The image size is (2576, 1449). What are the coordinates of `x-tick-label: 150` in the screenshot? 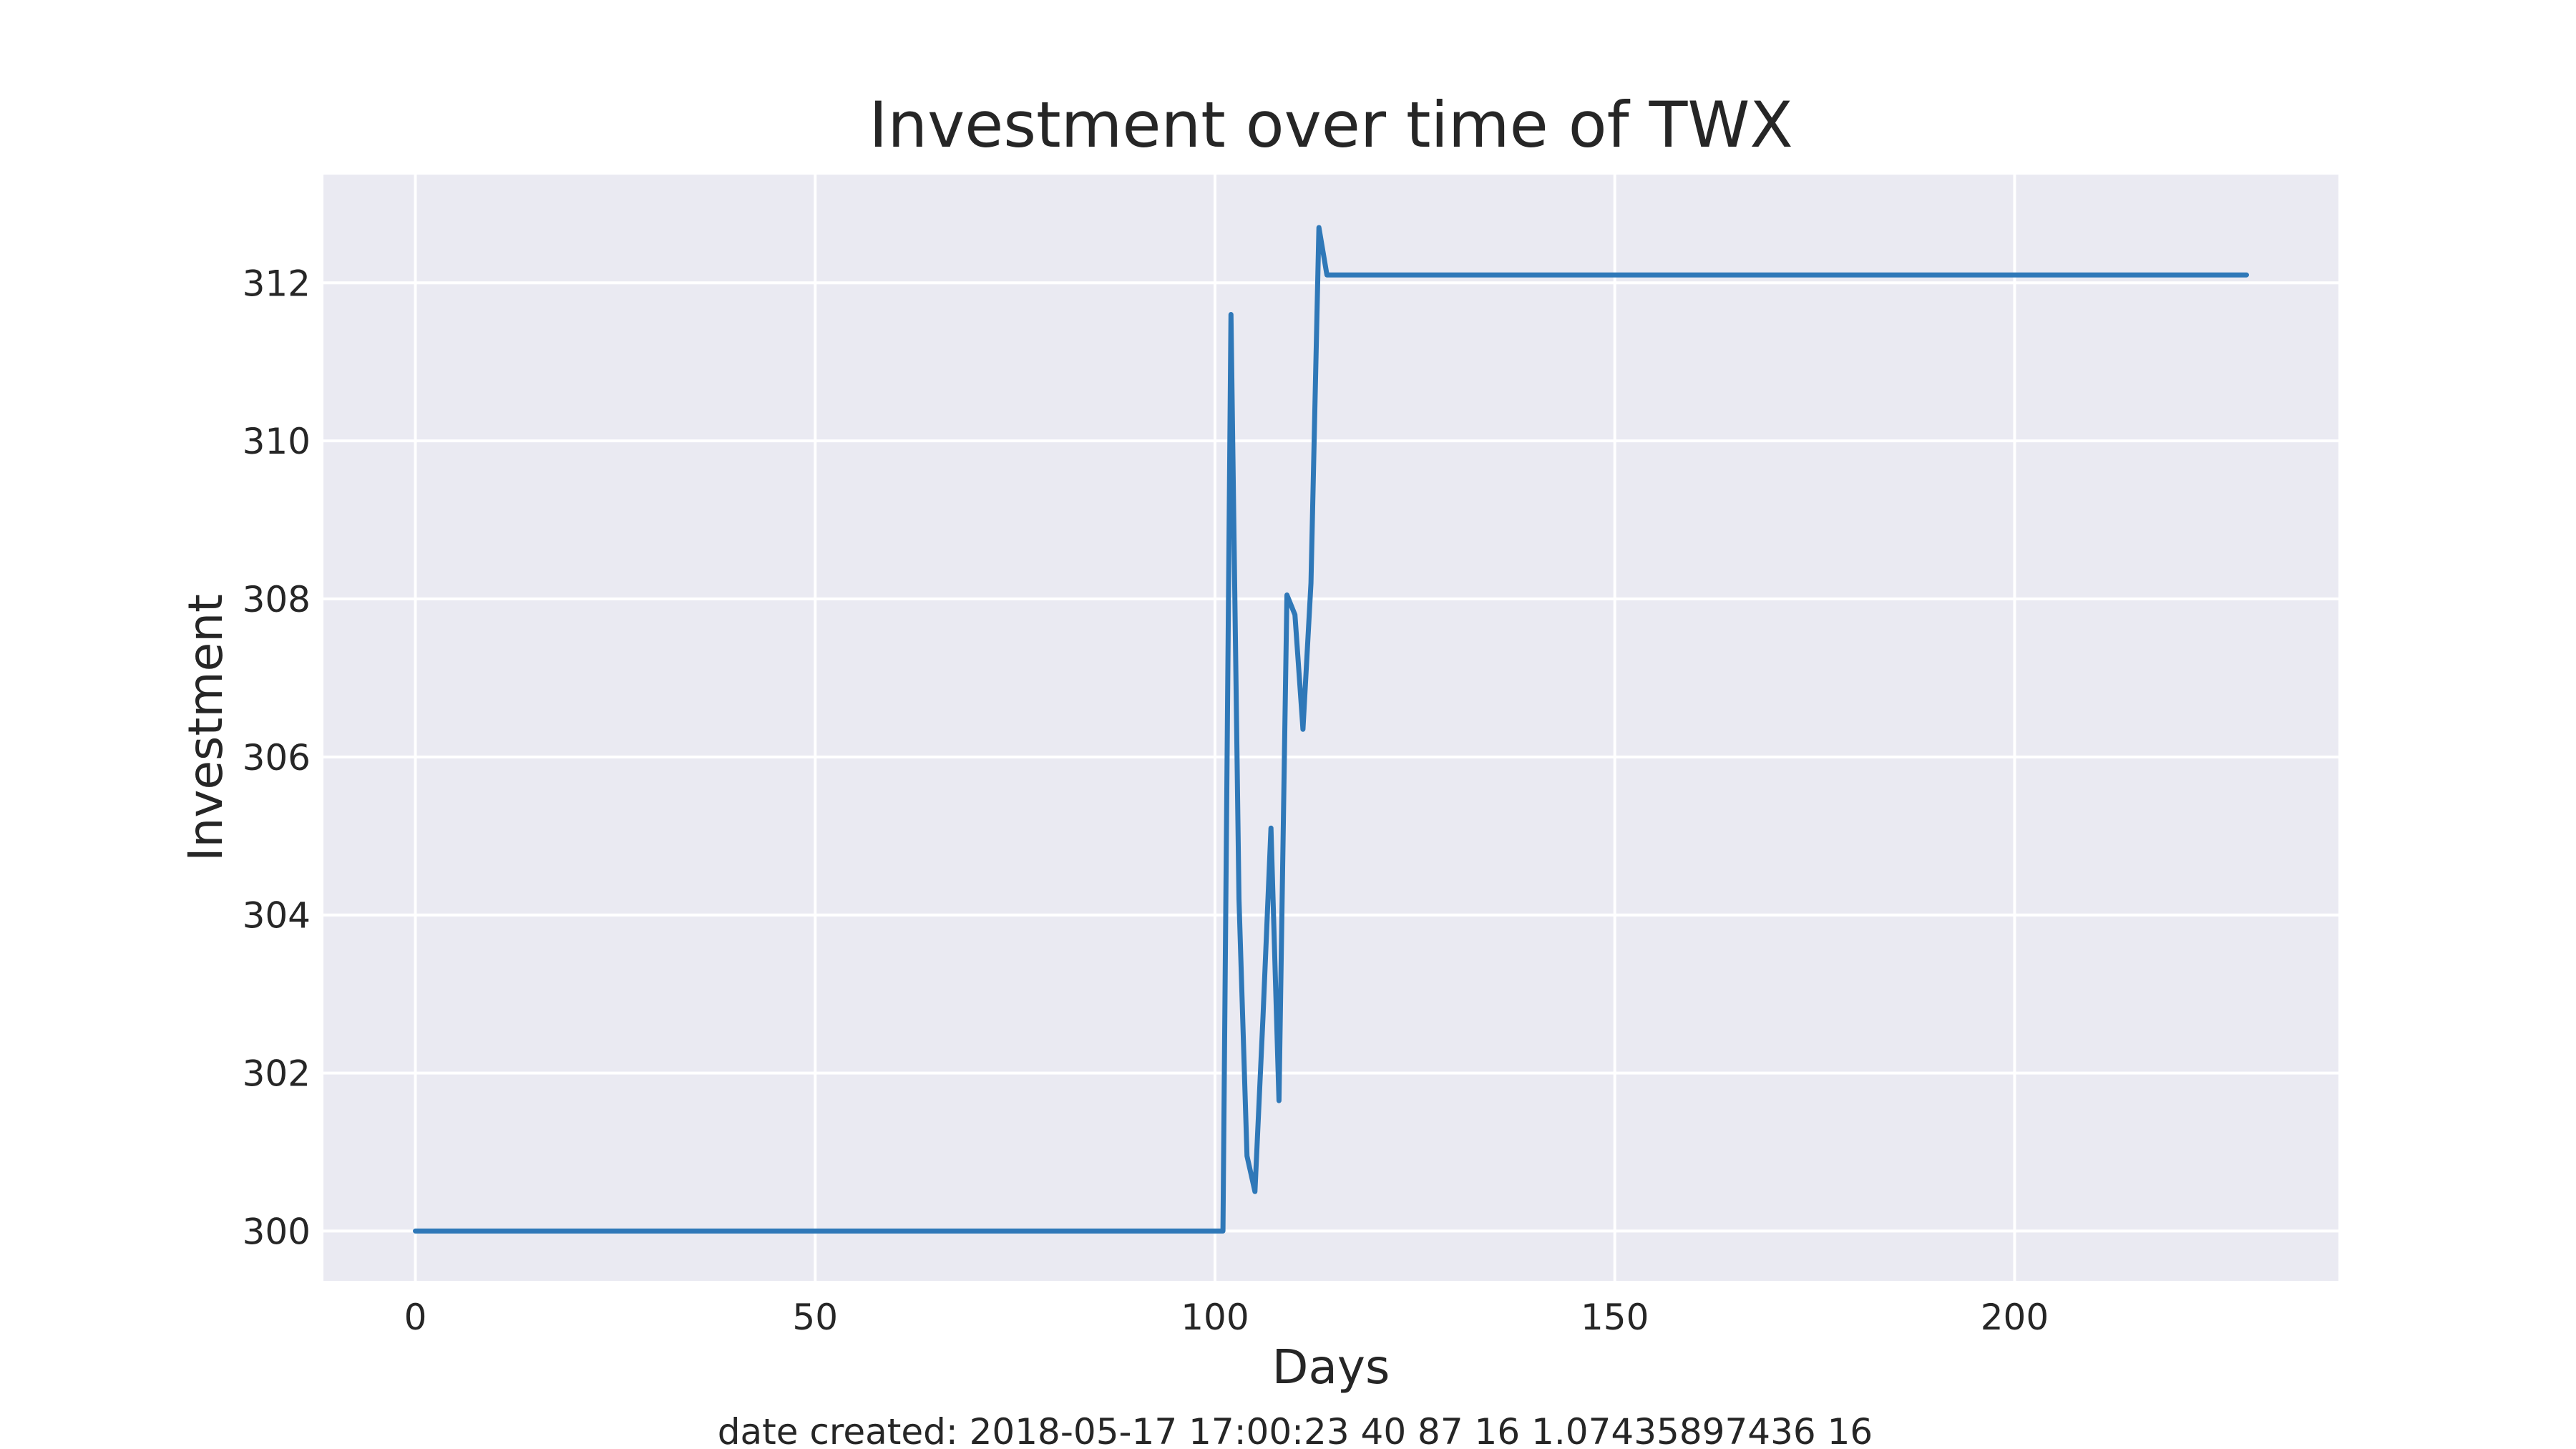 It's located at (1615, 1317).